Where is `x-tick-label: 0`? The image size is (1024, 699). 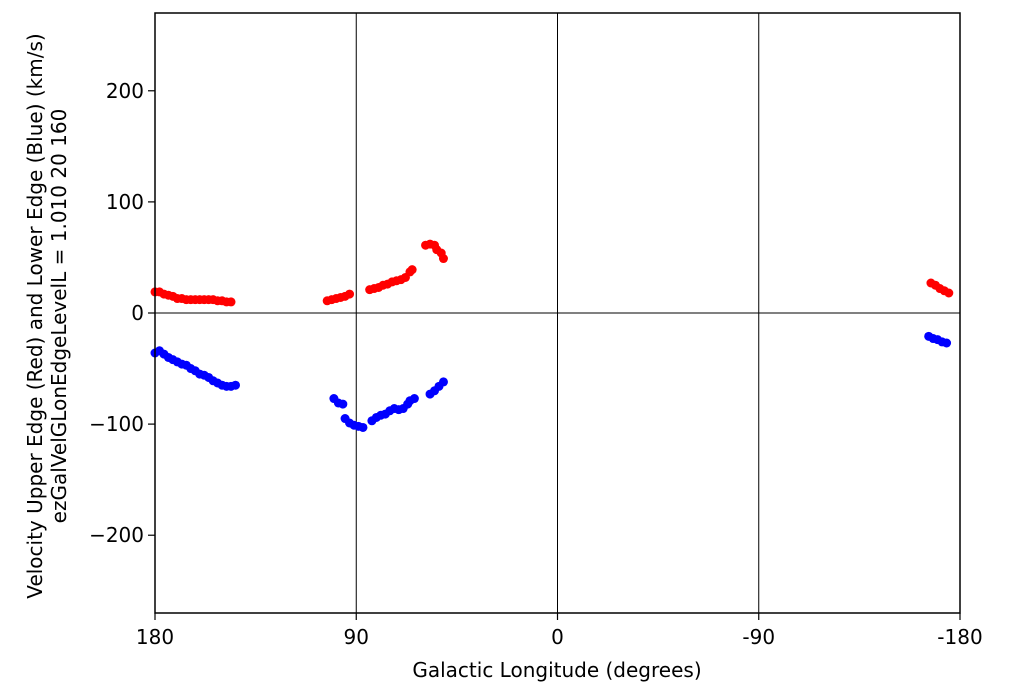 x-tick-label: 0 is located at coordinates (557, 637).